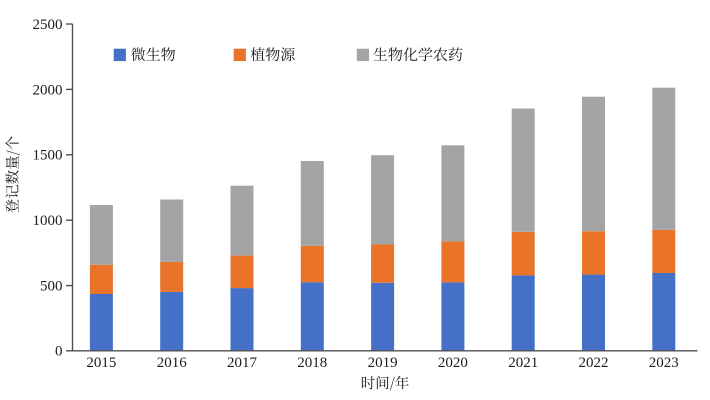 The image size is (710, 400). Describe the element at coordinates (48, 221) in the screenshot. I see `svg-text: 1000` at that location.